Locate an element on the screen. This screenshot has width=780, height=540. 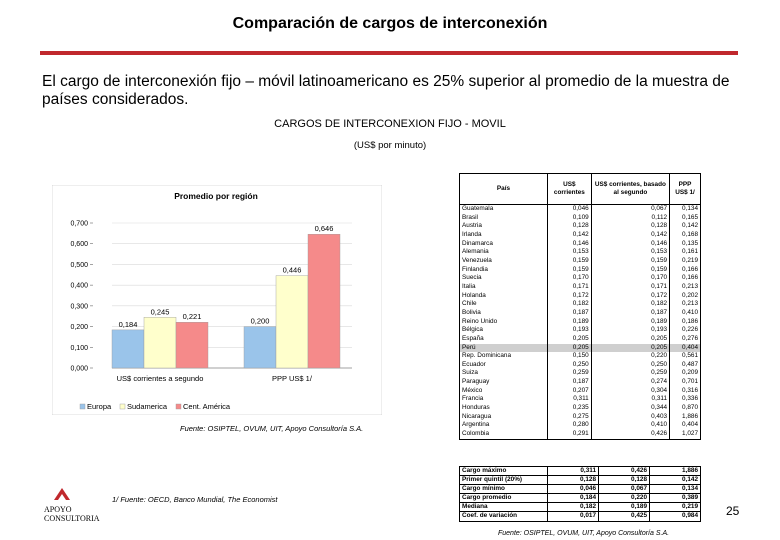
row-value: 0,046 is located at coordinates (569, 209).